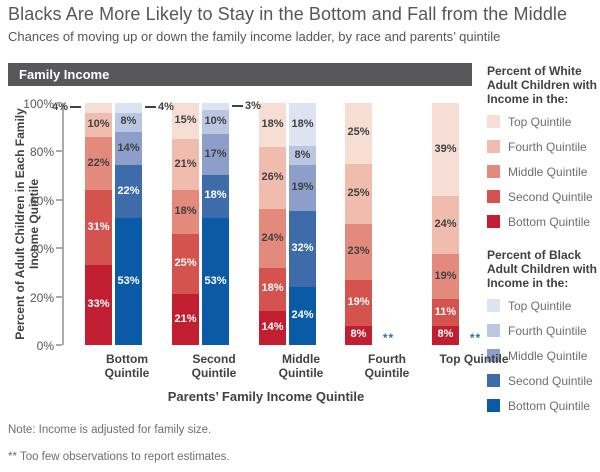 The width and height of the screenshot is (600, 472). What do you see at coordinates (38, 104) in the screenshot?
I see `y-tick-label: 100%` at bounding box center [38, 104].